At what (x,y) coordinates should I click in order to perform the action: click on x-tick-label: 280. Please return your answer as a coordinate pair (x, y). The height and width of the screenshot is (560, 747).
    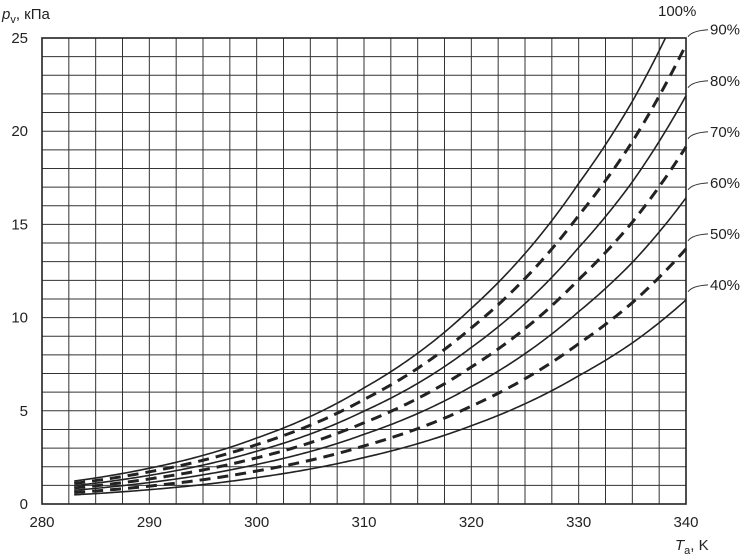
    Looking at the image, I should click on (41, 522).